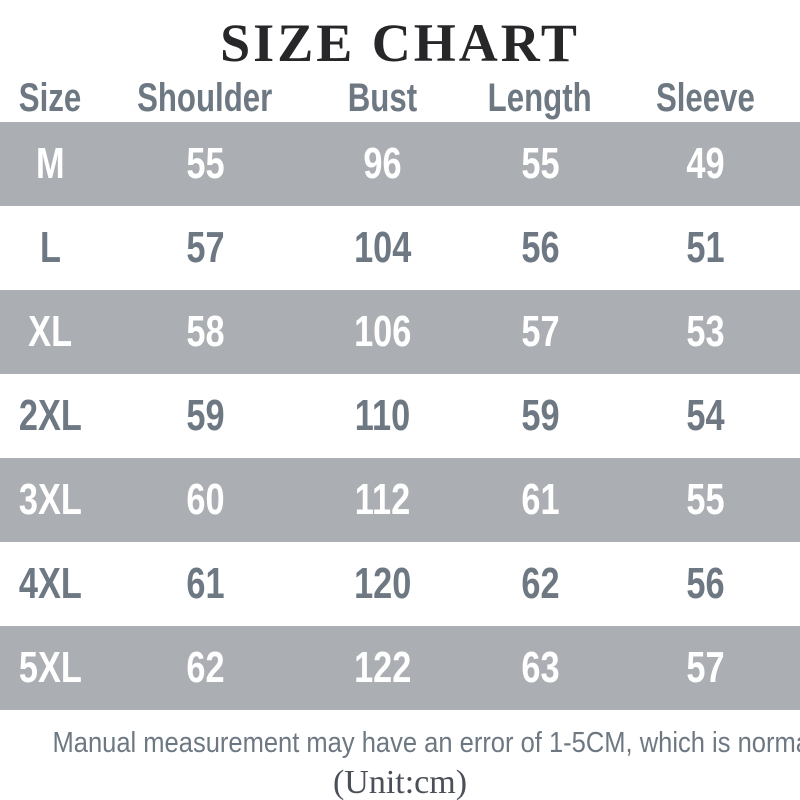 The image size is (800, 800). I want to click on table-cell-sleeve: 54, so click(705, 415).